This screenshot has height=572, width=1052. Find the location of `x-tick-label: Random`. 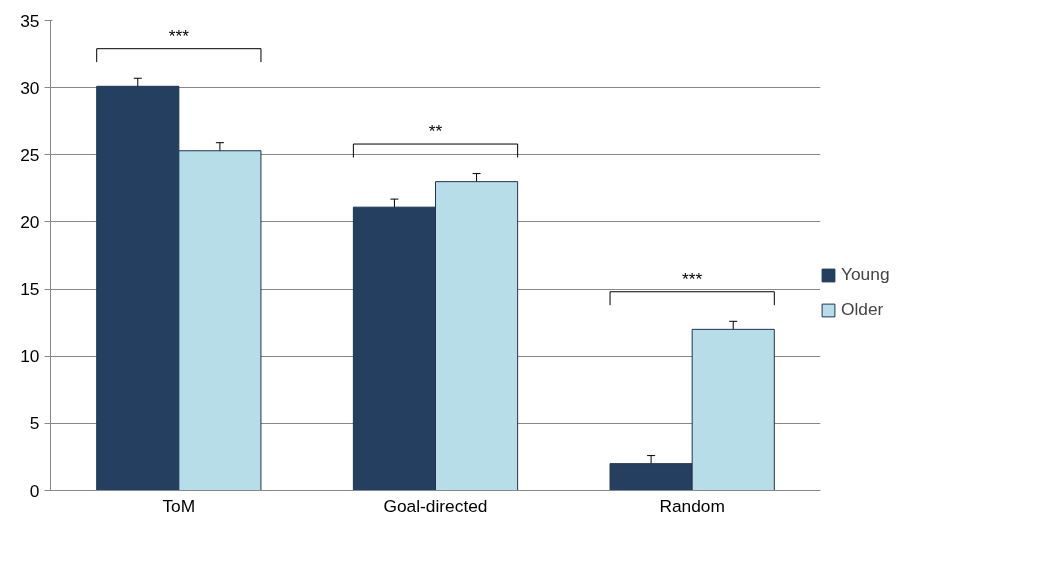

x-tick-label: Random is located at coordinates (692, 505).